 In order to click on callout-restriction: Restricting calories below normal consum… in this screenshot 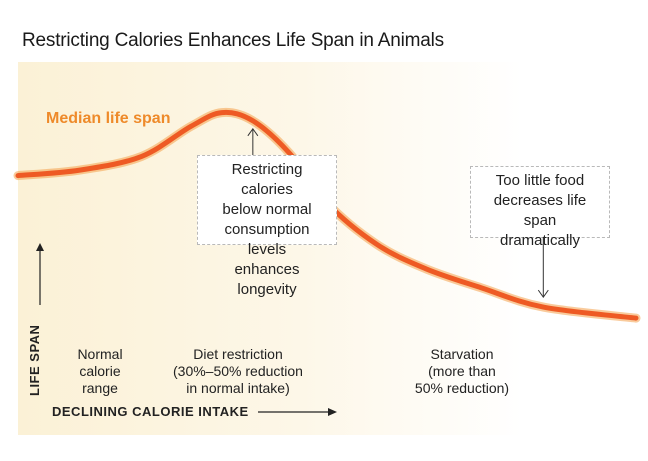, I will do `click(267, 226)`.